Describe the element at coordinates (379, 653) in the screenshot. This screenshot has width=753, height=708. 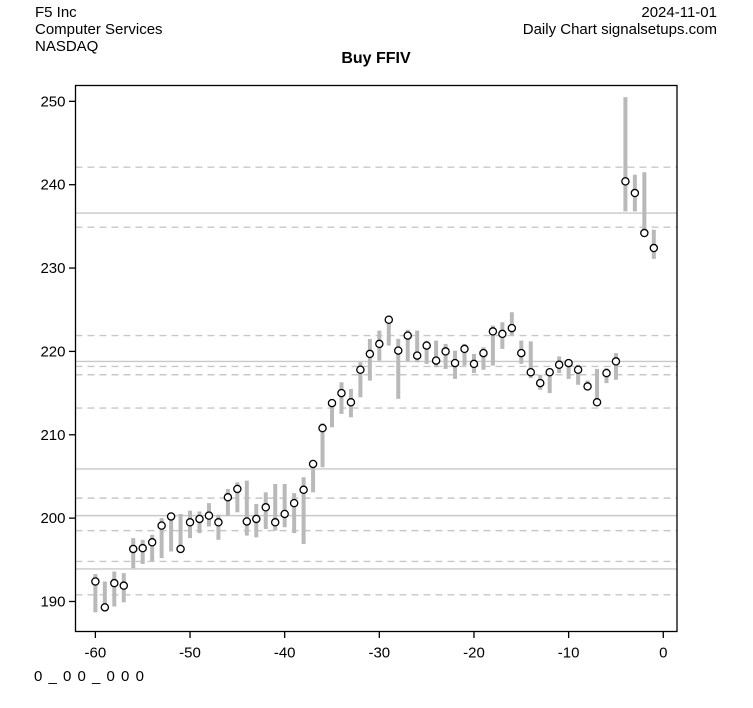
I see `x-axis-tick-label: -30` at that location.